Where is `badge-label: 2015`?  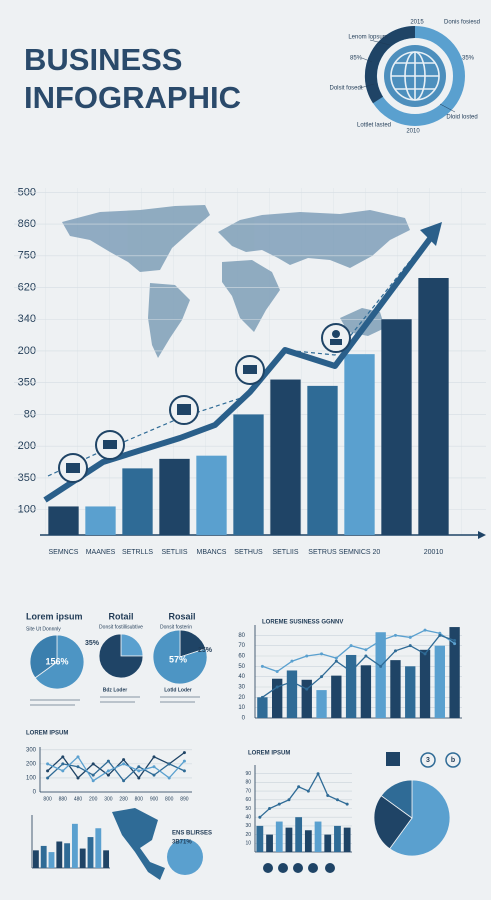 badge-label: 2015 is located at coordinates (417, 23).